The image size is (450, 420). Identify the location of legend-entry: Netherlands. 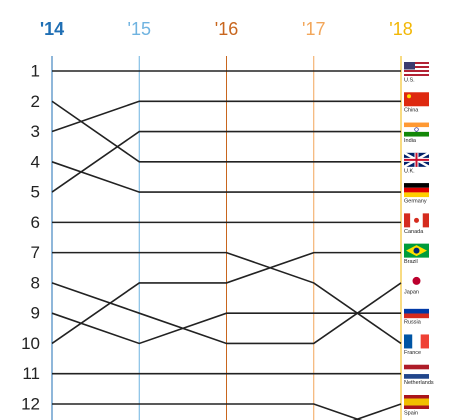
(419, 375).